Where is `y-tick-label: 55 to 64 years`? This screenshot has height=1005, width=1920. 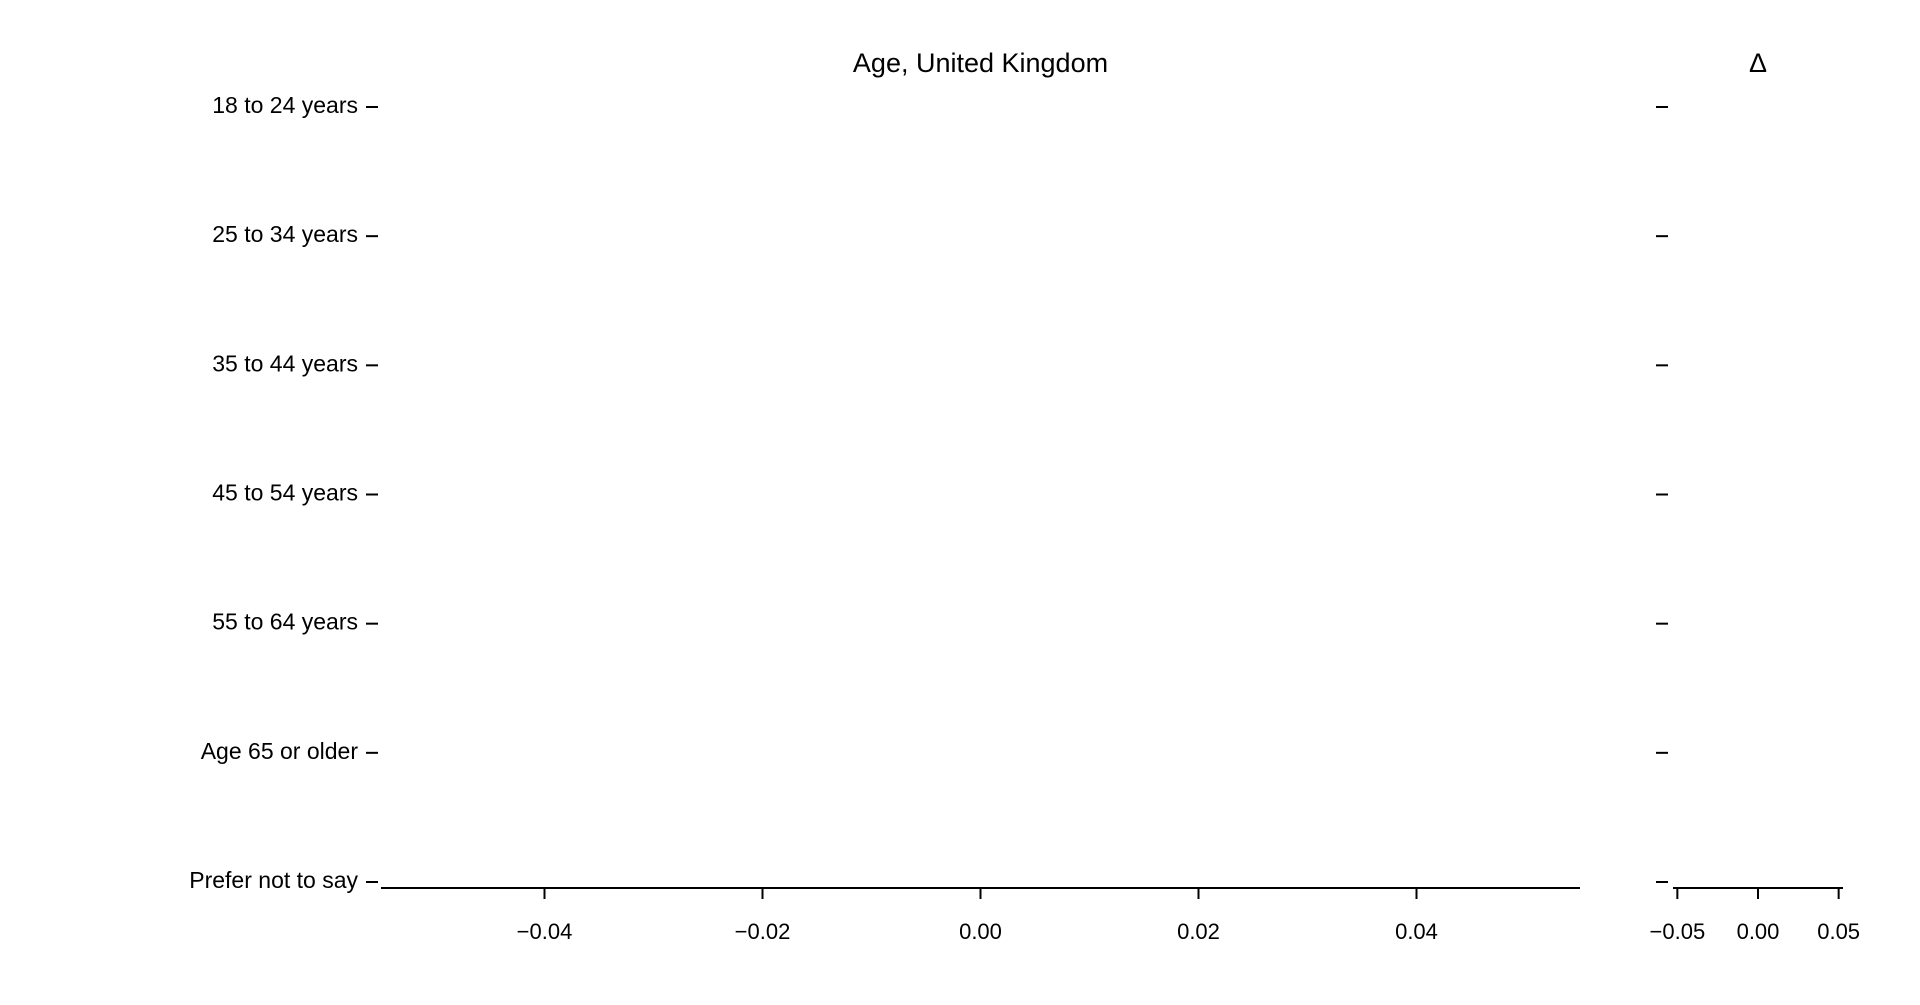
y-tick-label: 55 to 64 years is located at coordinates (285, 622).